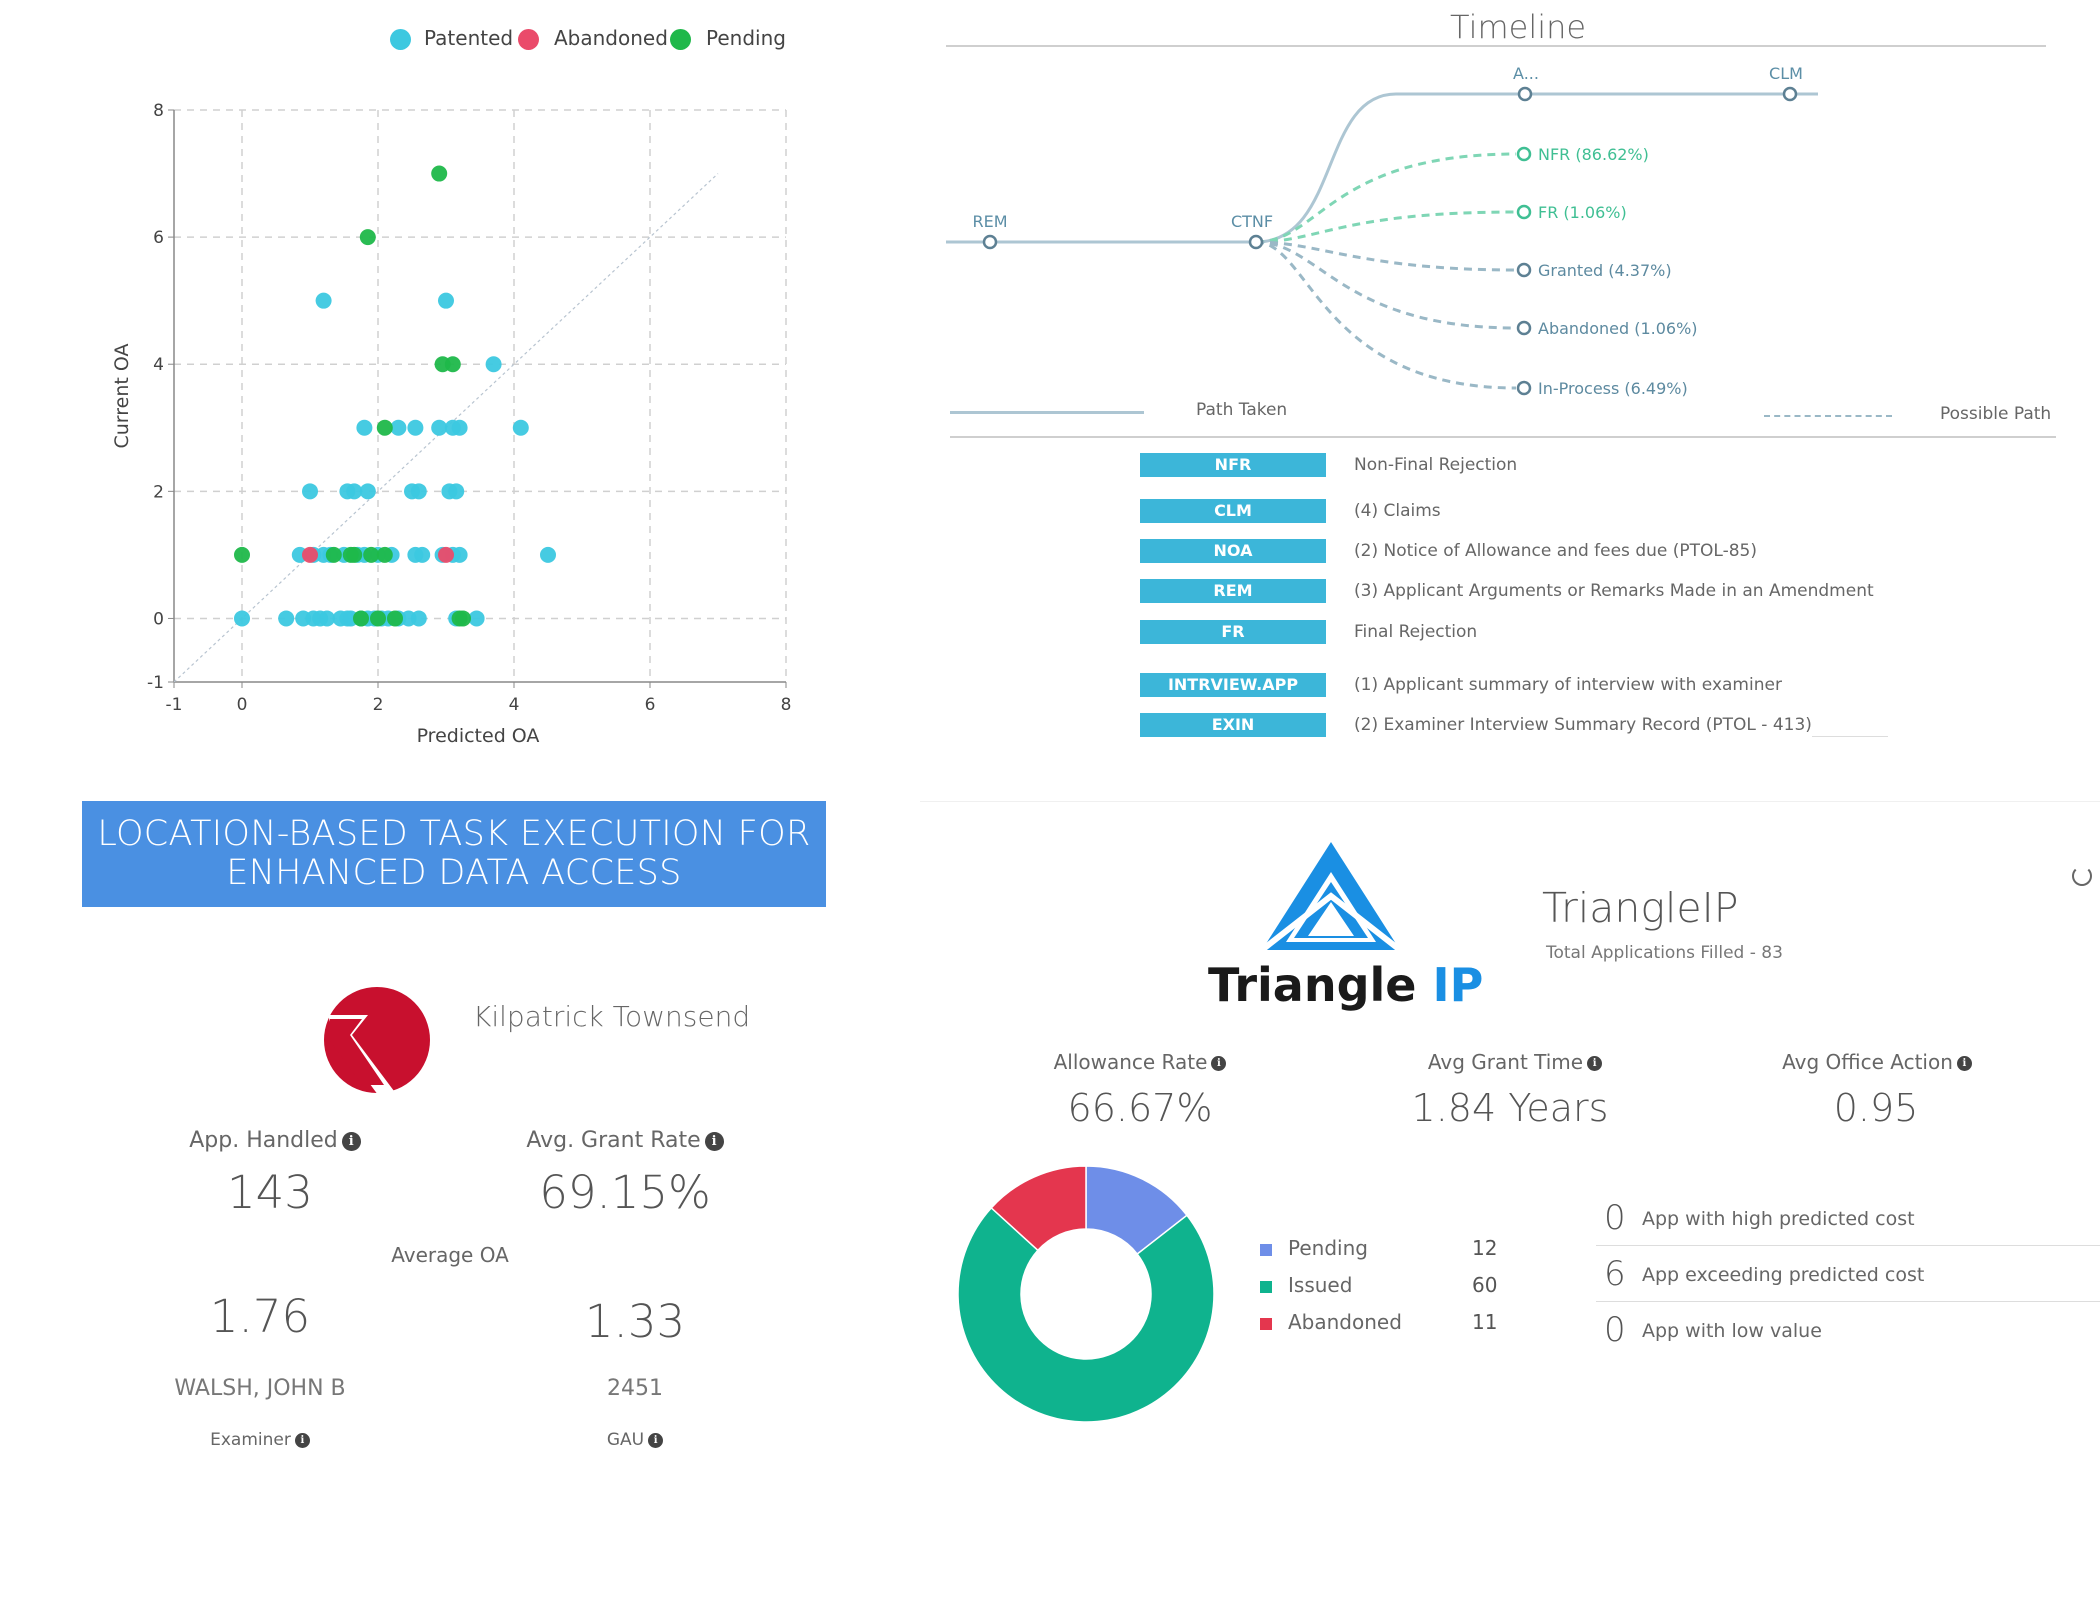  Describe the element at coordinates (155, 683) in the screenshot. I see `y-tick-label: -1` at that location.